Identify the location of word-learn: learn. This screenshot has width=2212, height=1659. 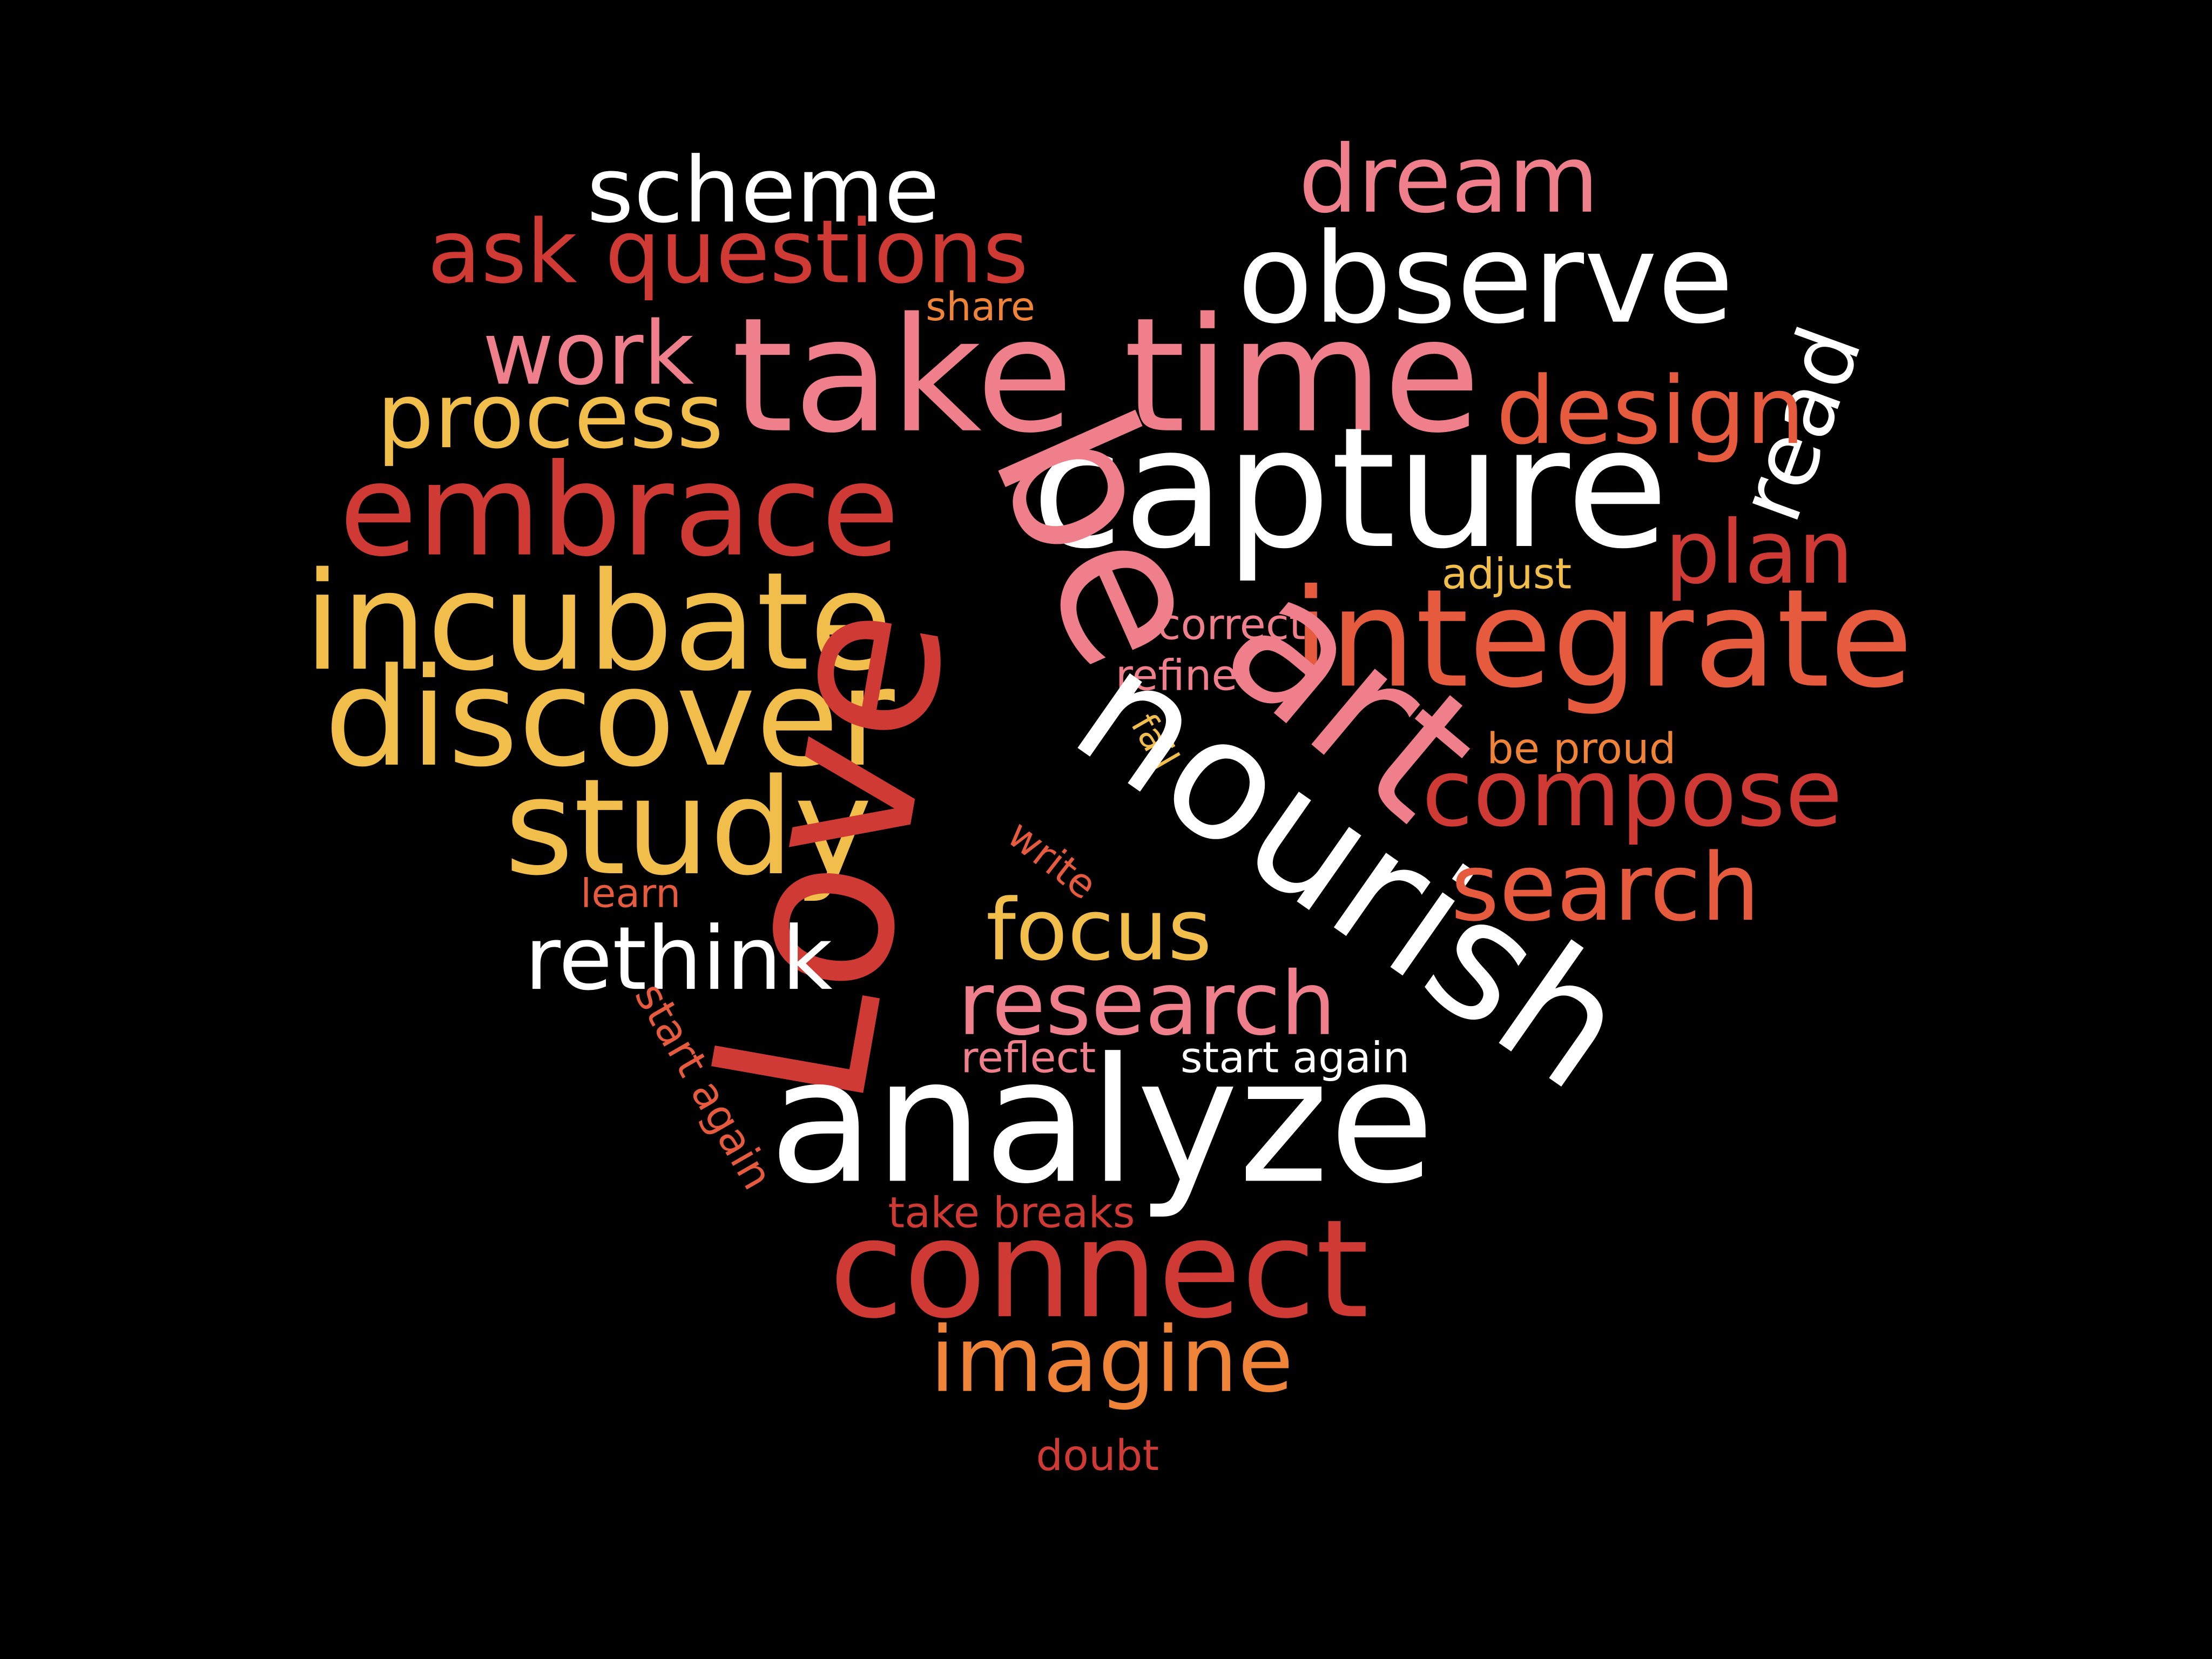
(630, 894).